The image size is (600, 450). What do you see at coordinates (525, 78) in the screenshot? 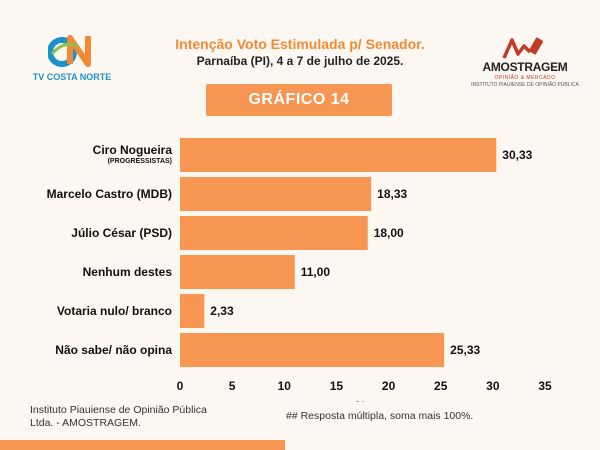
I see `amostragem-logo-tag: OPINIÃO & MERCADO` at bounding box center [525, 78].